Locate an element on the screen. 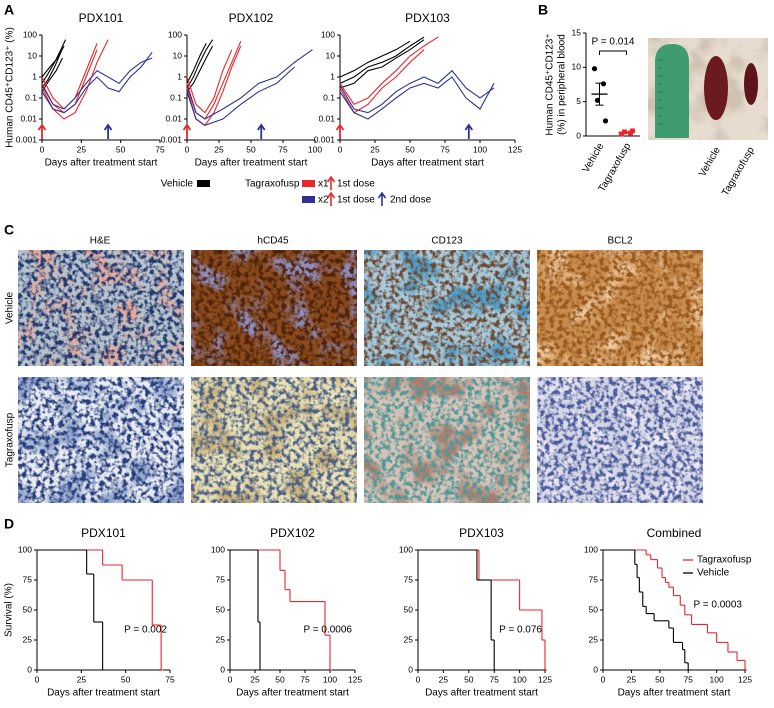 This screenshot has width=774, height=708. legend-label: Vehicle is located at coordinates (713, 573).